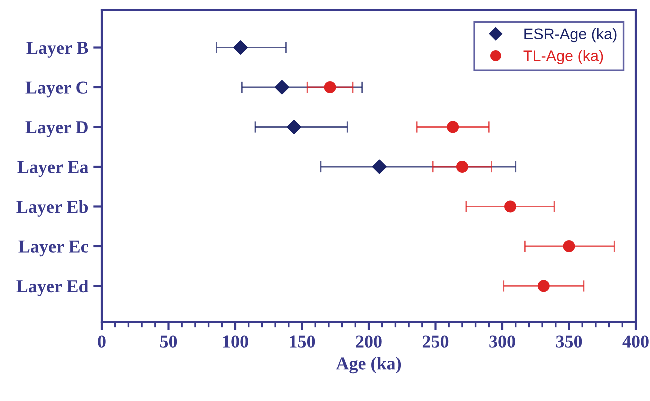 This screenshot has height=401, width=650. What do you see at coordinates (369, 365) in the screenshot?
I see `x-axis-title: Age (ka)` at bounding box center [369, 365].